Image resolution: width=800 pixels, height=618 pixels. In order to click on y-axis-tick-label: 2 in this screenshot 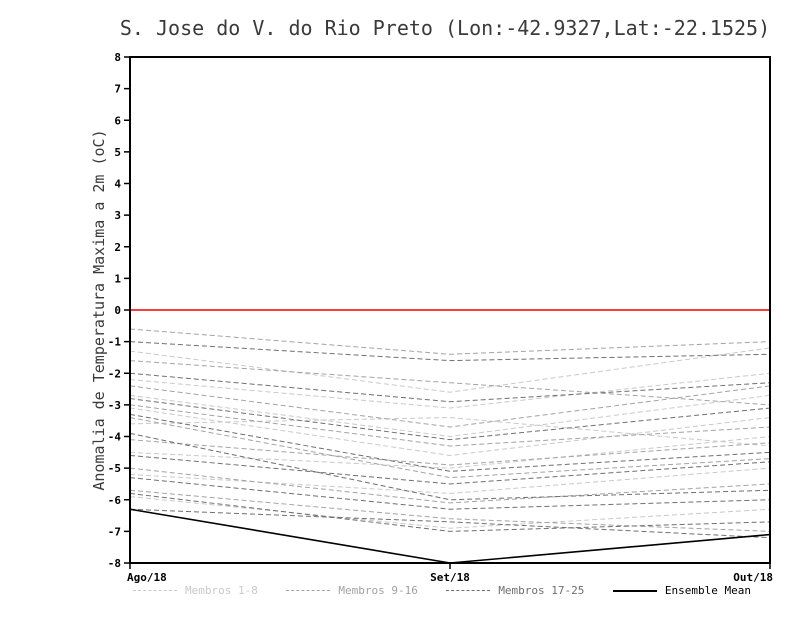, I will do `click(117, 247)`.